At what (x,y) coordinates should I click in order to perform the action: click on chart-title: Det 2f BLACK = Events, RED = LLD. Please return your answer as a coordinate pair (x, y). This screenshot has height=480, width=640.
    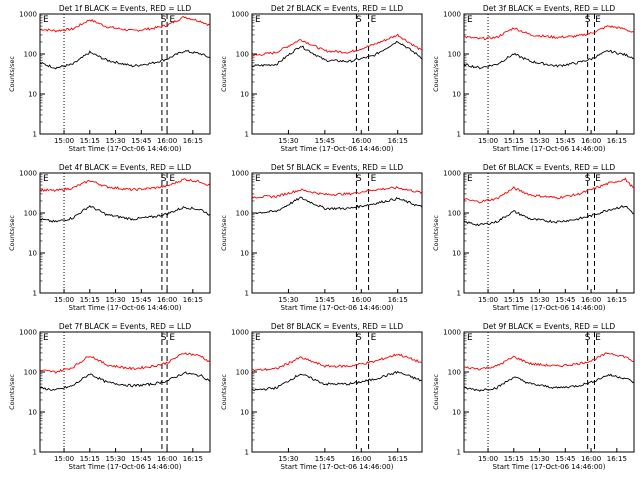
    Looking at the image, I should click on (337, 8).